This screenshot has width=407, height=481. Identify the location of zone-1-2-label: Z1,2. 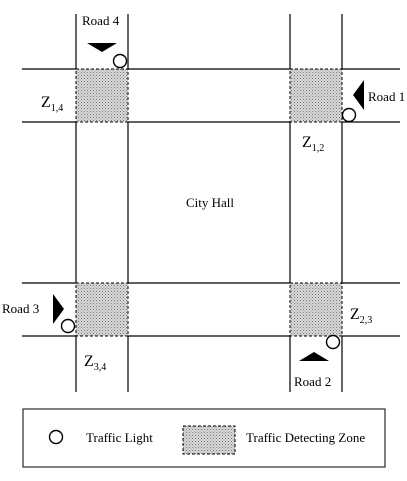
(313, 144).